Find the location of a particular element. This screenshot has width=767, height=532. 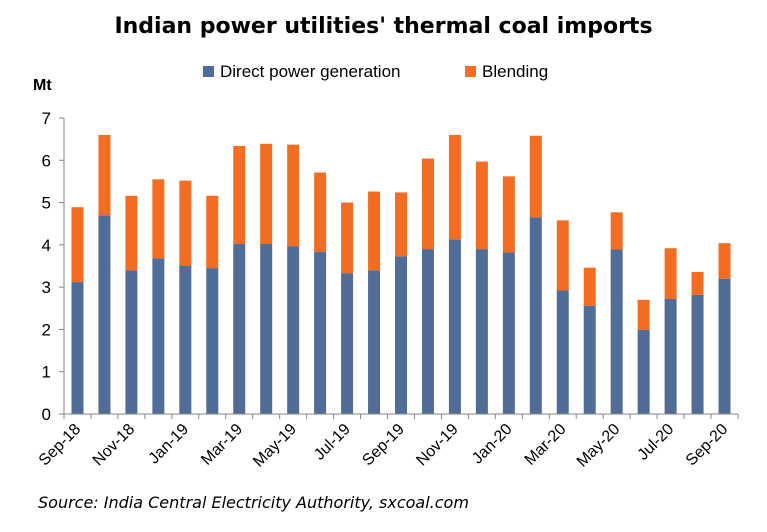

legend-label-direct: Direct power generation is located at coordinates (310, 71).